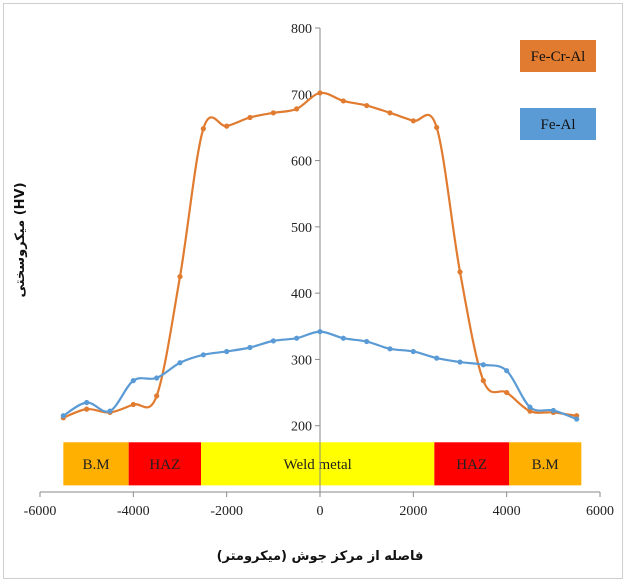 This screenshot has height=584, width=628. I want to click on x-tick-label: 2000, so click(413, 511).